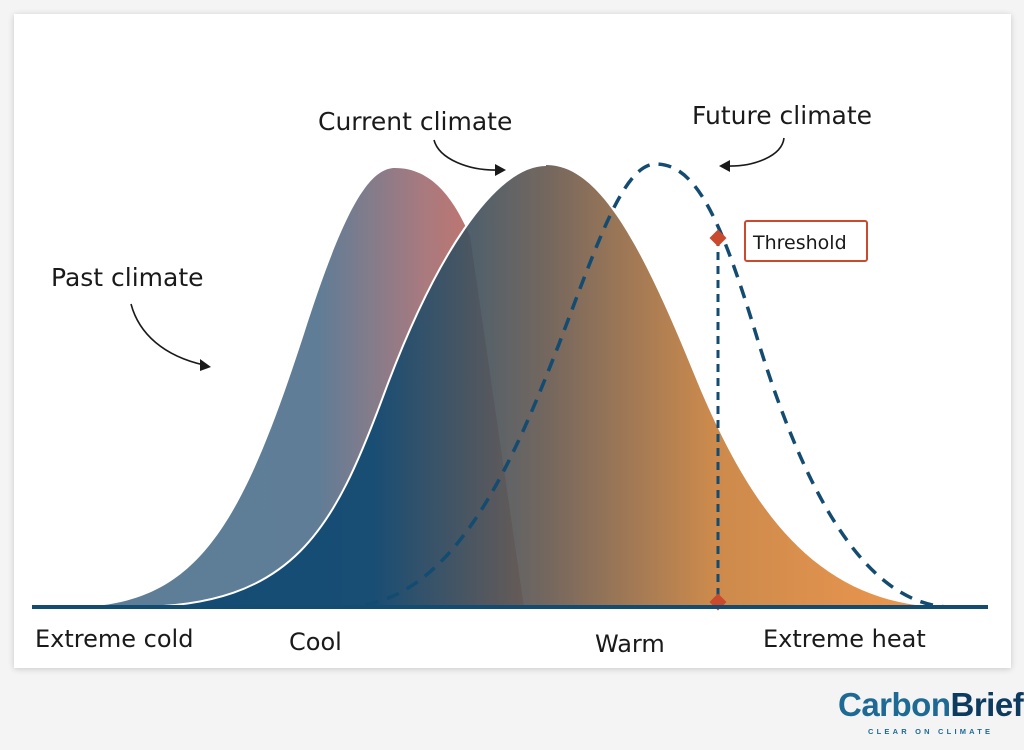 The width and height of the screenshot is (1024, 750). What do you see at coordinates (799, 243) in the screenshot?
I see `threshold-label: Threshold` at bounding box center [799, 243].